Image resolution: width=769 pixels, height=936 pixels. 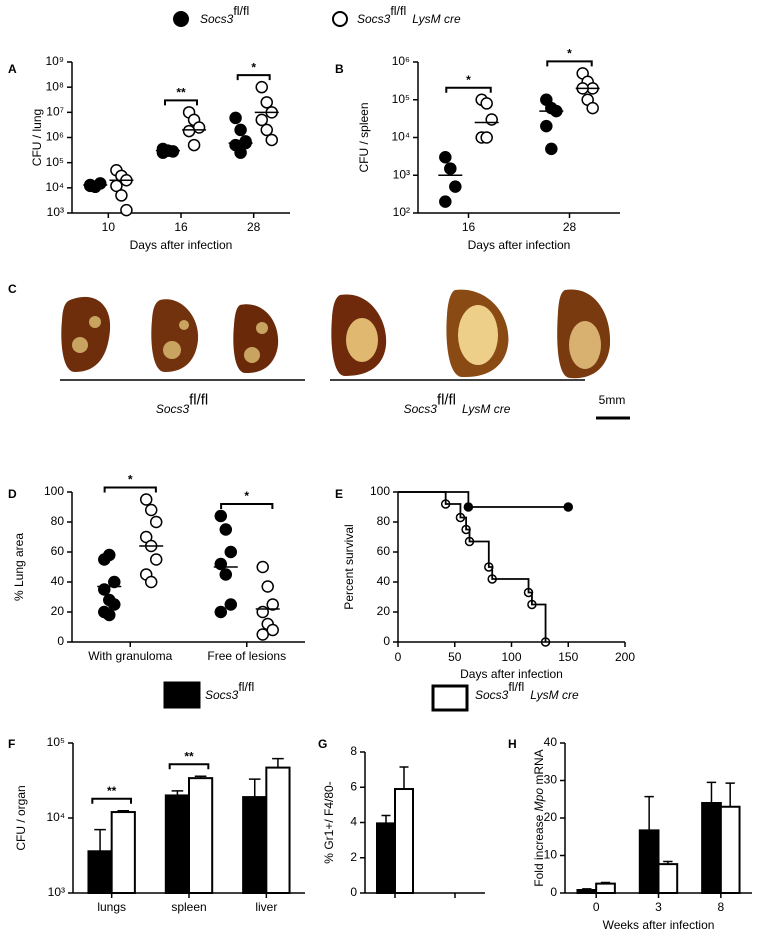 I want to click on scale-label: 5mm, so click(x=612, y=400).